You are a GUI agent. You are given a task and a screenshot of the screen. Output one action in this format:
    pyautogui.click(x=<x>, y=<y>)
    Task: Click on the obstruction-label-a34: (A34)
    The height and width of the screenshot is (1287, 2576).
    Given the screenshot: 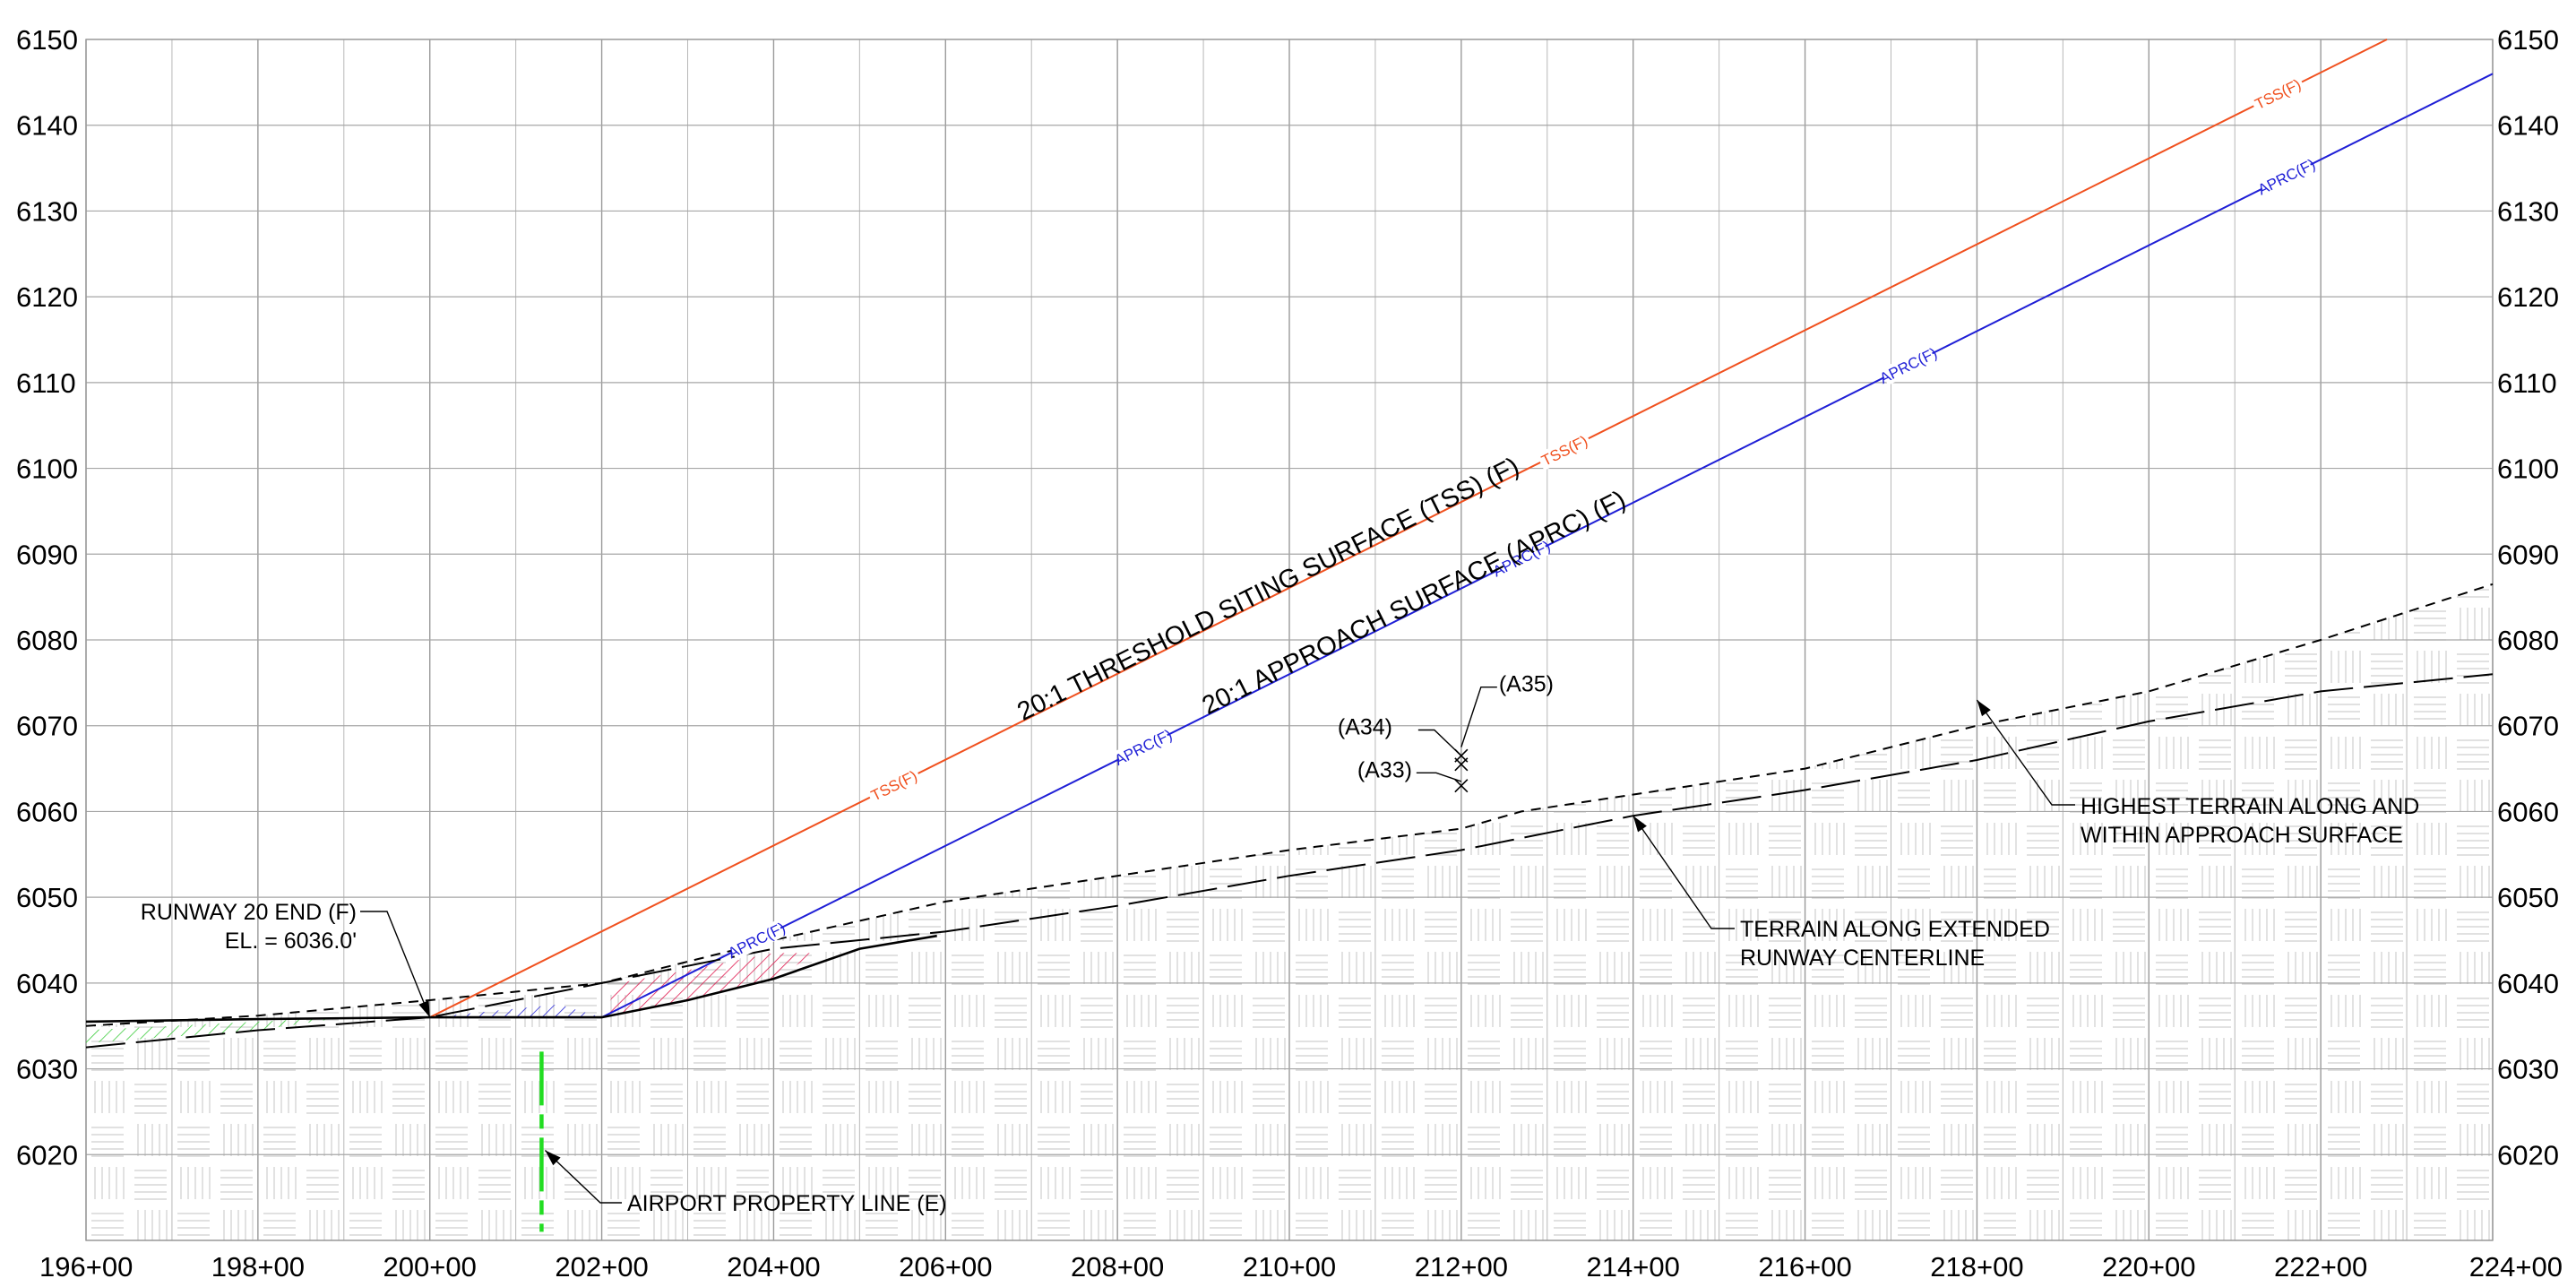 What is the action you would take?
    pyautogui.click(x=1365, y=727)
    